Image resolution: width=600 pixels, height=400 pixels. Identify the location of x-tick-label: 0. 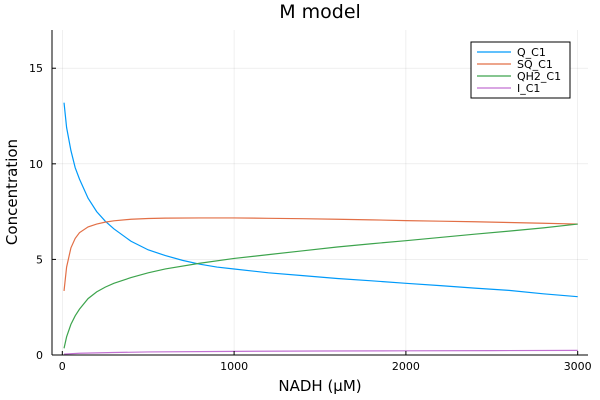
(62, 366).